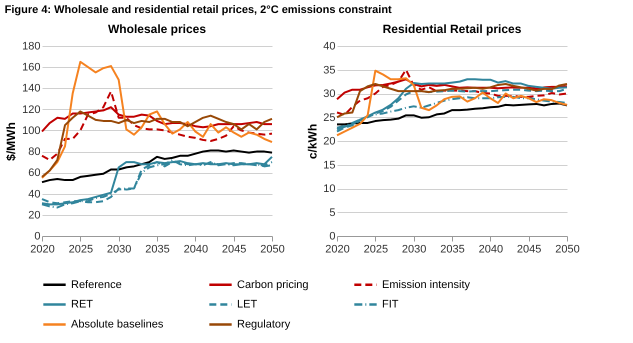 The width and height of the screenshot is (633, 343). What do you see at coordinates (329, 118) in the screenshot?
I see `y-tick-label: 25` at bounding box center [329, 118].